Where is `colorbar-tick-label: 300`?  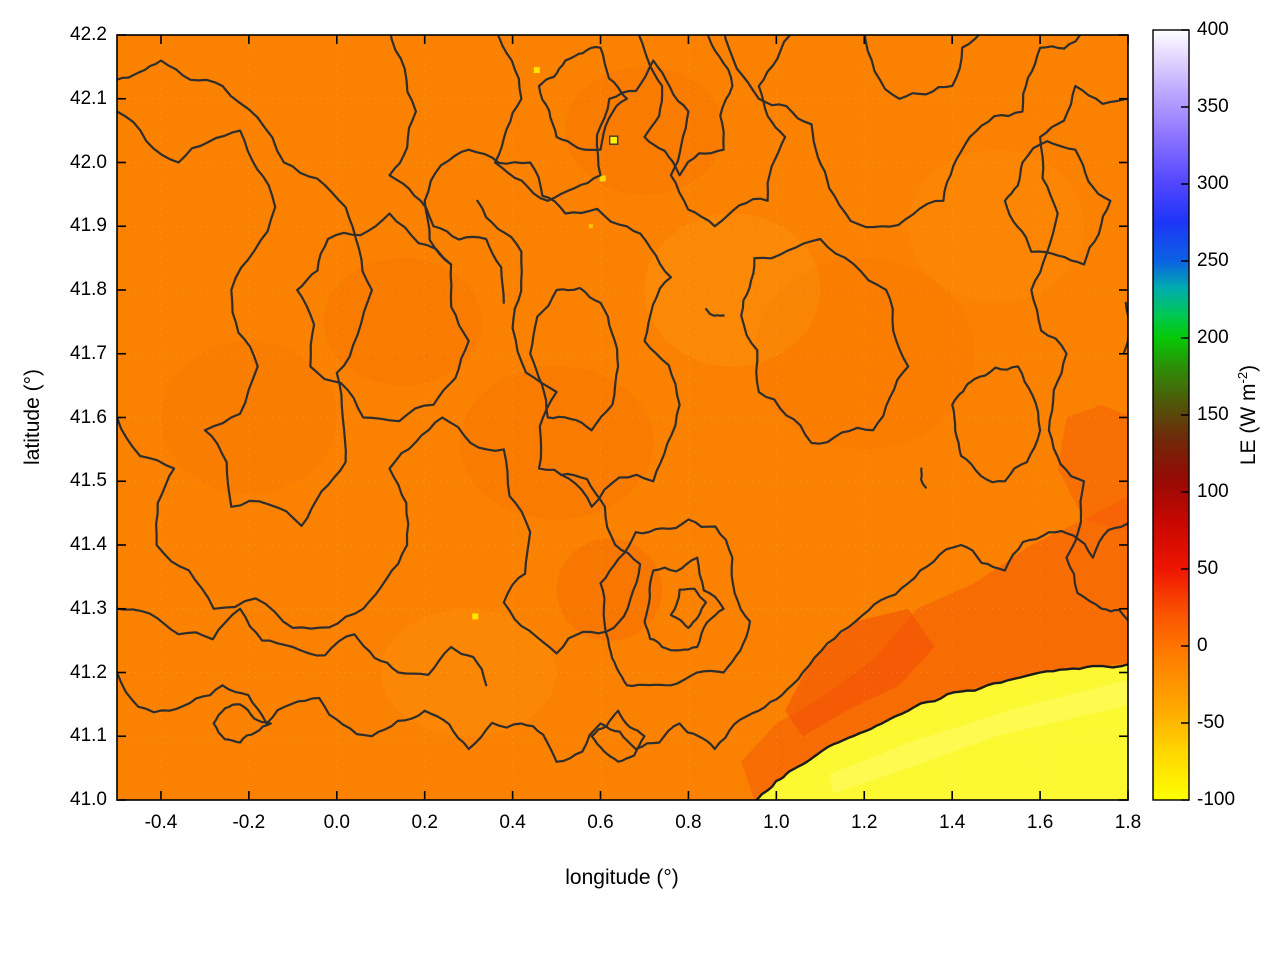
colorbar-tick-label: 300 is located at coordinates (1213, 183).